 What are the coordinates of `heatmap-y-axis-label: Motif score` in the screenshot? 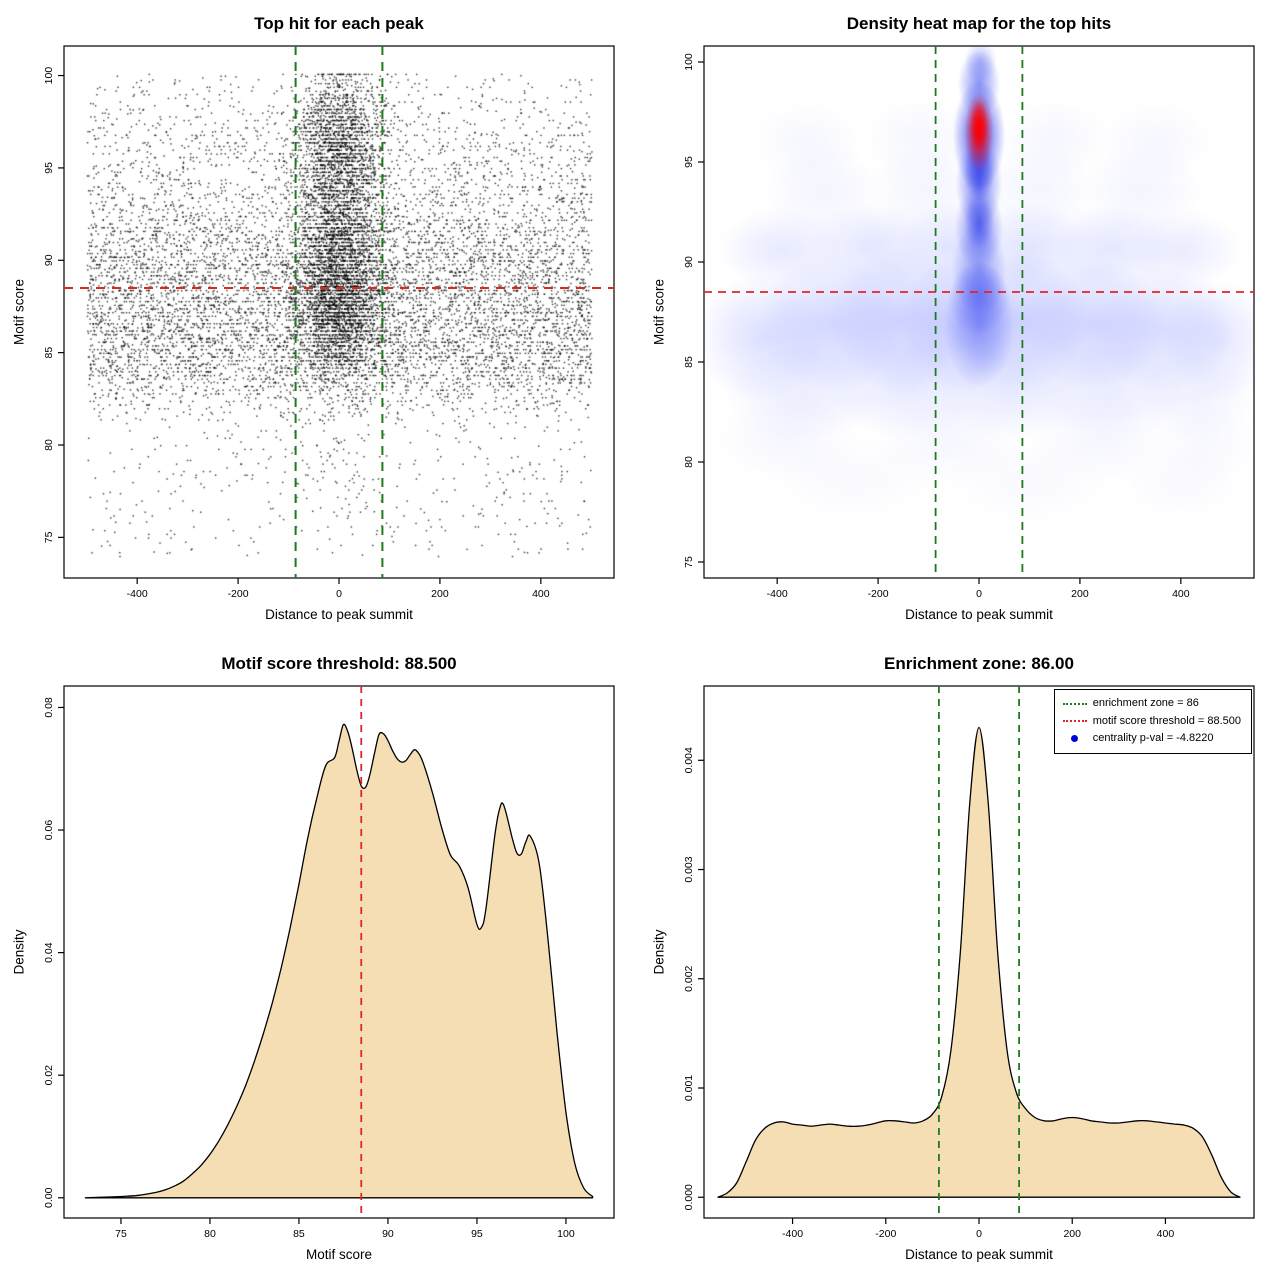 It's located at (659, 312).